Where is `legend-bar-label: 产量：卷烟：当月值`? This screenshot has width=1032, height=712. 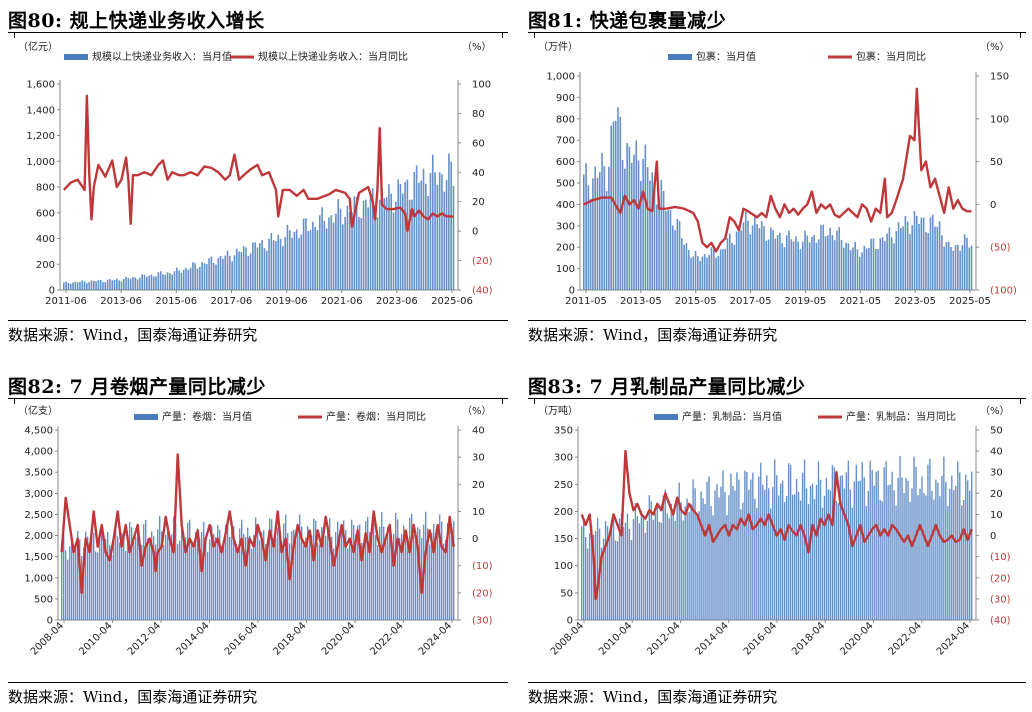
legend-bar-label: 产量：卷烟：当月值 is located at coordinates (207, 416).